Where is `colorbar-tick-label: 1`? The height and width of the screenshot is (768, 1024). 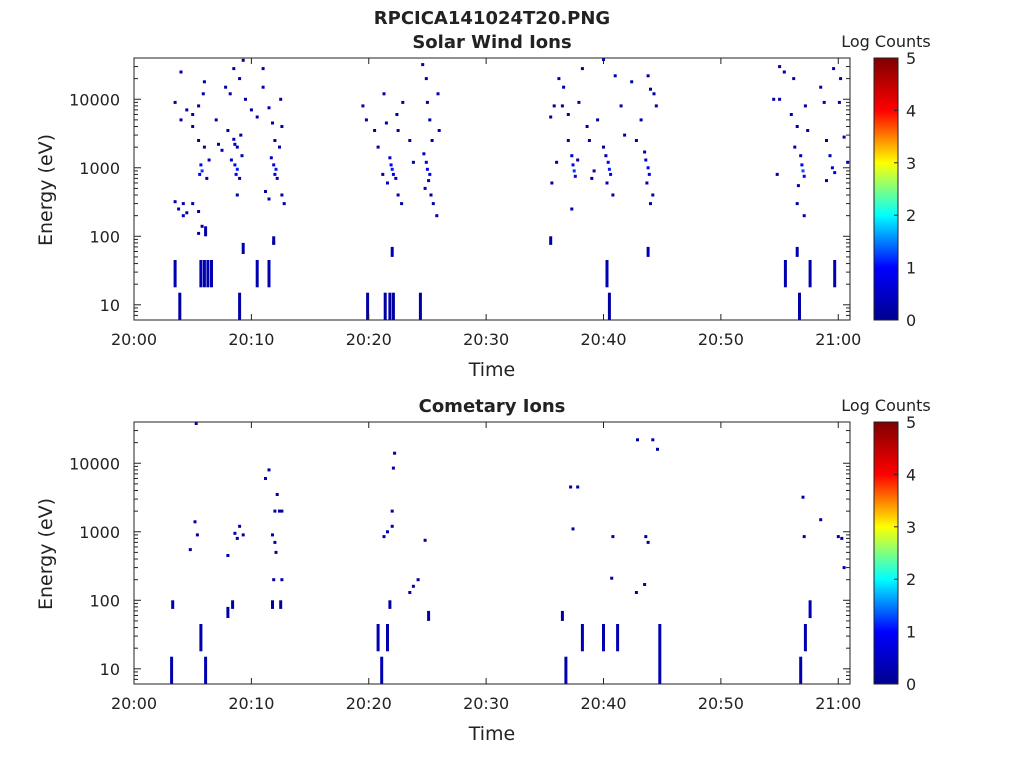 colorbar-tick-label: 1 is located at coordinates (911, 632).